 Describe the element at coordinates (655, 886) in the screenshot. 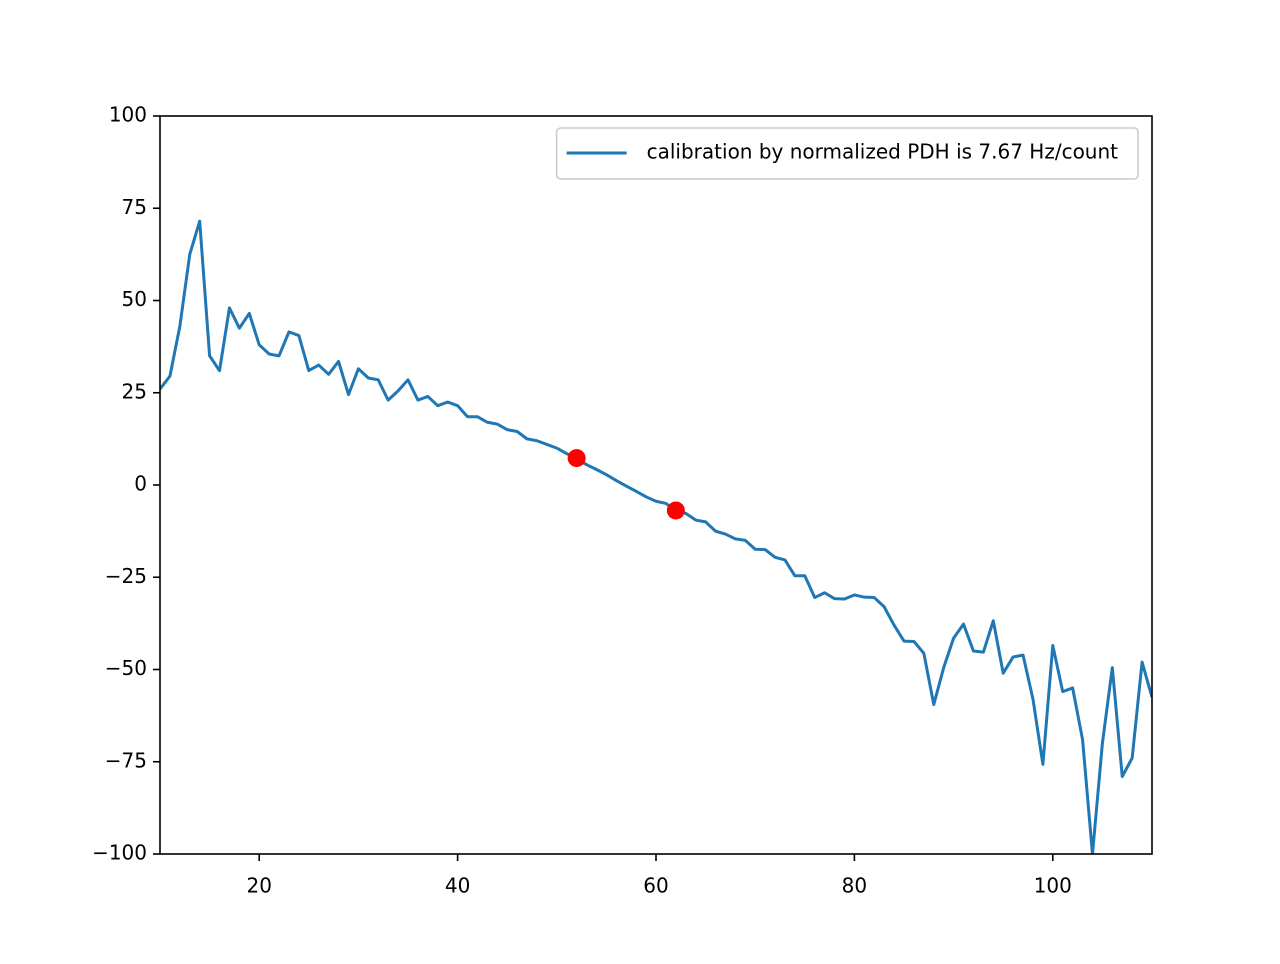

I see `x-tick-label: 60` at that location.